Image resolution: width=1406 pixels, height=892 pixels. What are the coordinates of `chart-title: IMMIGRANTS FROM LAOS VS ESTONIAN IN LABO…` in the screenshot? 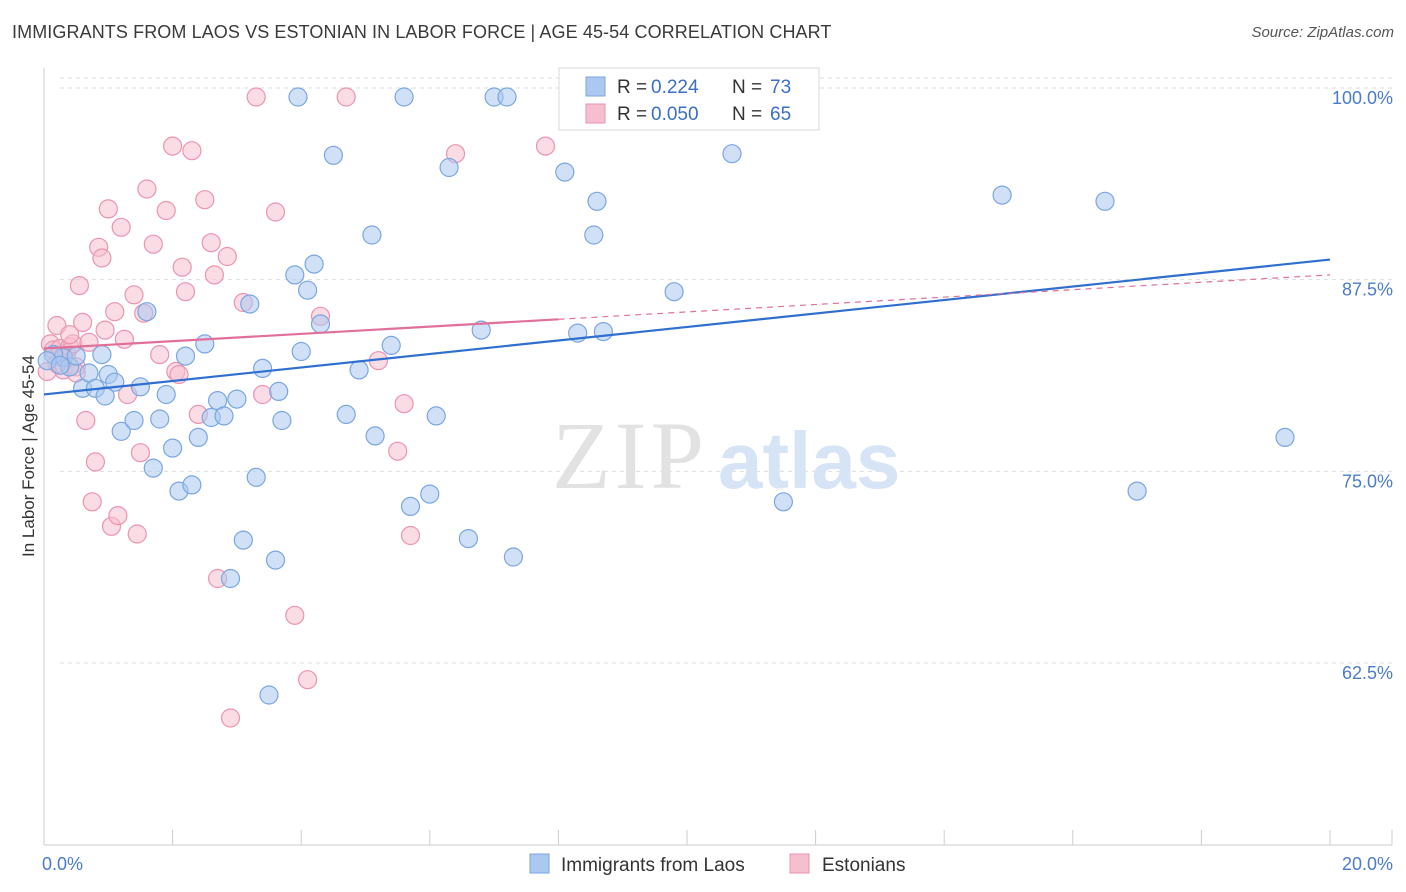 It's located at (422, 32).